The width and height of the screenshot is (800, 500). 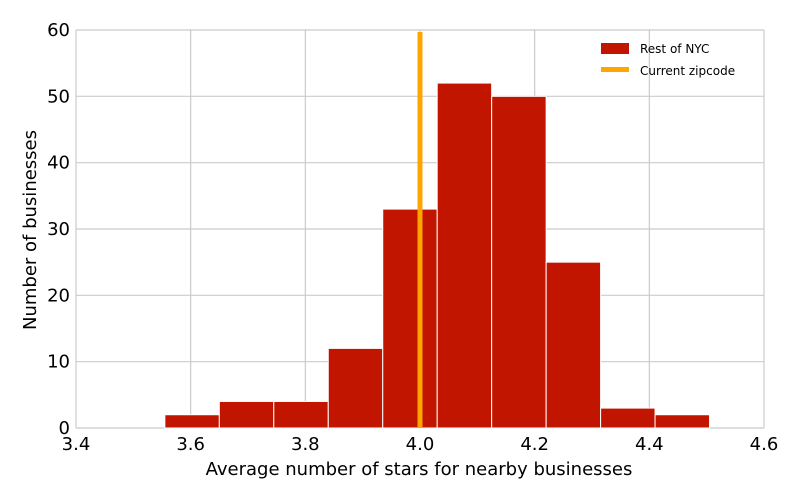 I want to click on y-axis-label: Number of businesses, so click(x=30, y=230).